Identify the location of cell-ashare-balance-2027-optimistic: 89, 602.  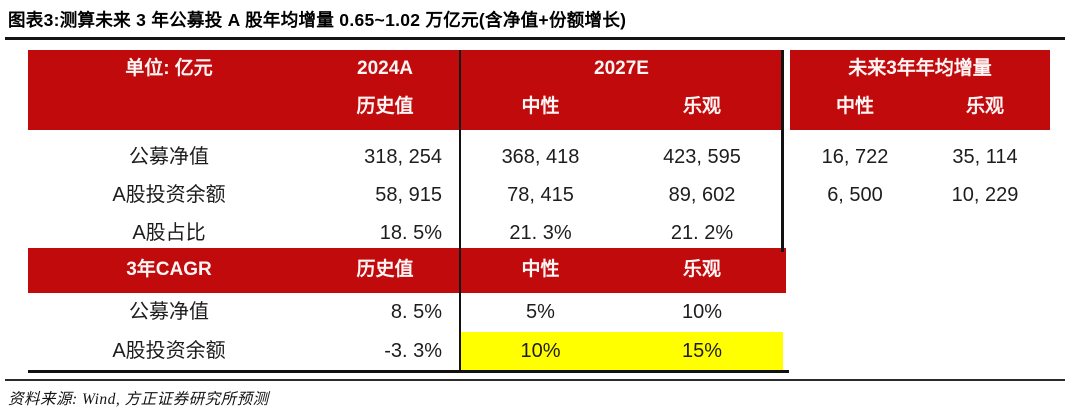
(702, 195).